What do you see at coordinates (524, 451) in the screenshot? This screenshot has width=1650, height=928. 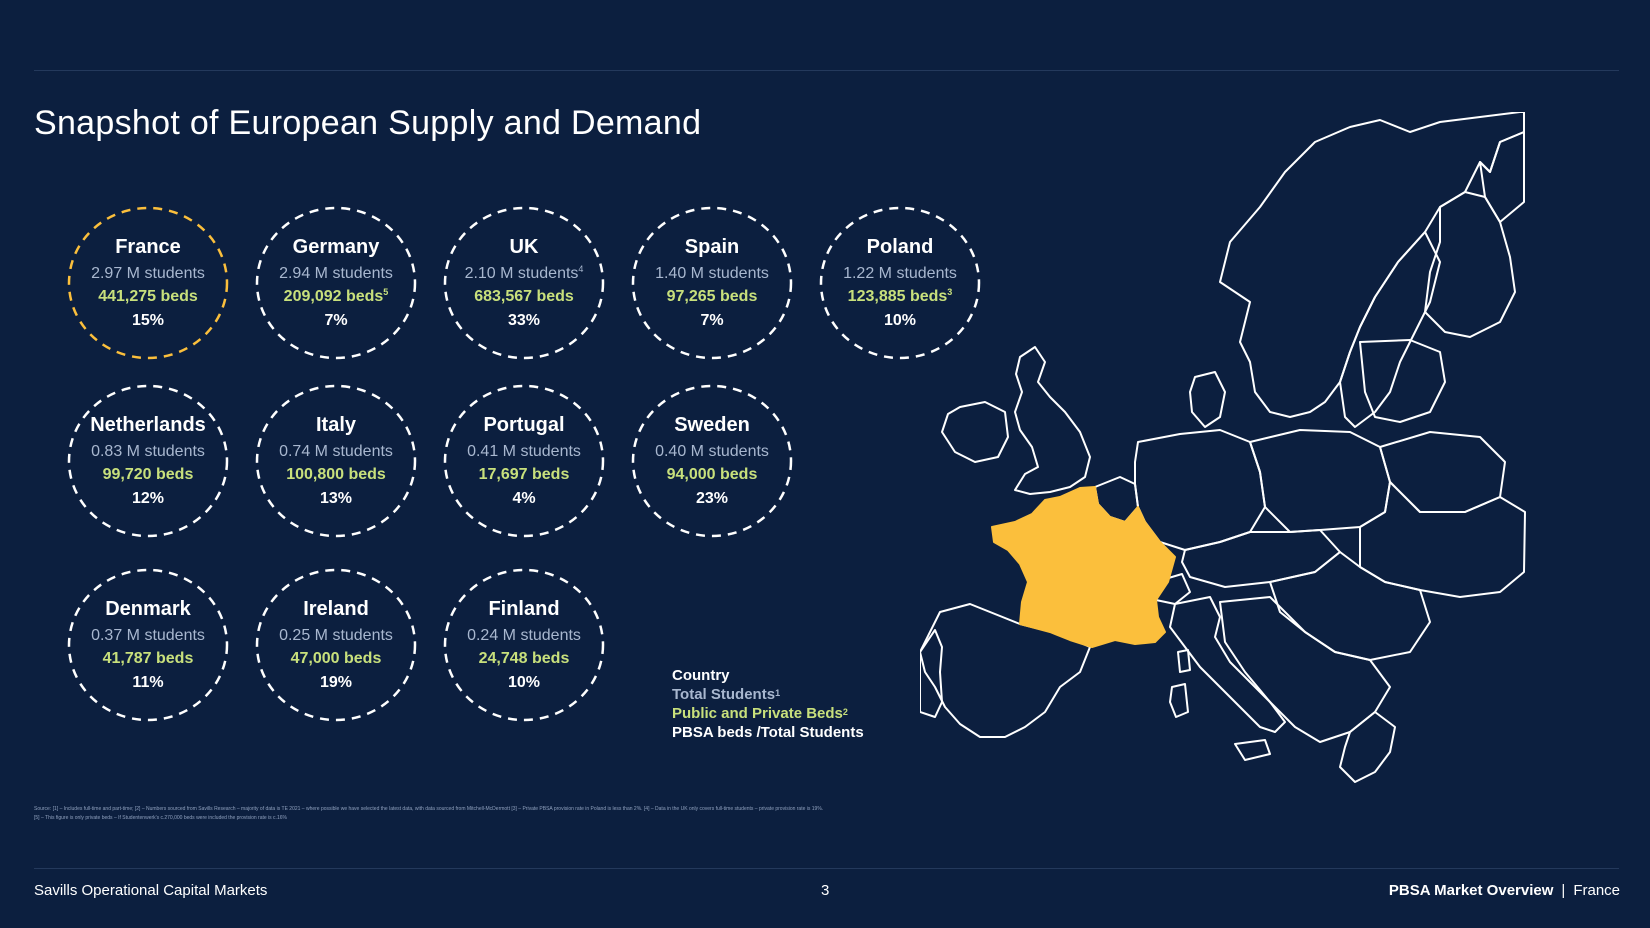 I see `total-students: 0.41 M students` at bounding box center [524, 451].